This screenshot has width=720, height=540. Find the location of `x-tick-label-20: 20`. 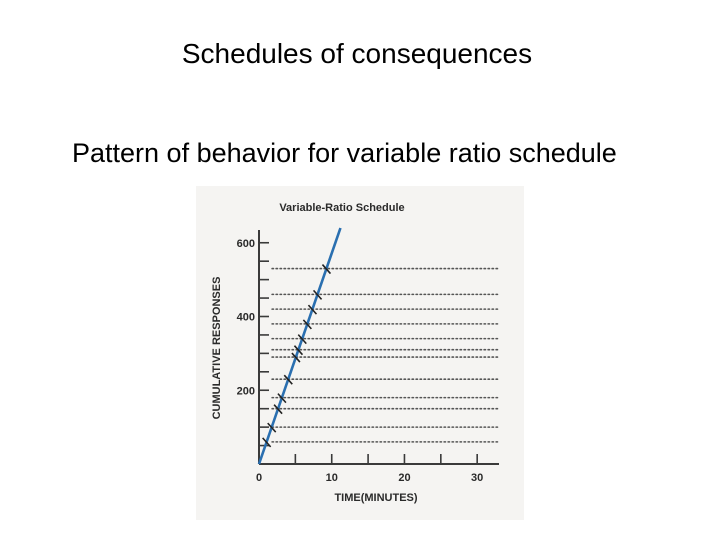

x-tick-label-20: 20 is located at coordinates (404, 478).